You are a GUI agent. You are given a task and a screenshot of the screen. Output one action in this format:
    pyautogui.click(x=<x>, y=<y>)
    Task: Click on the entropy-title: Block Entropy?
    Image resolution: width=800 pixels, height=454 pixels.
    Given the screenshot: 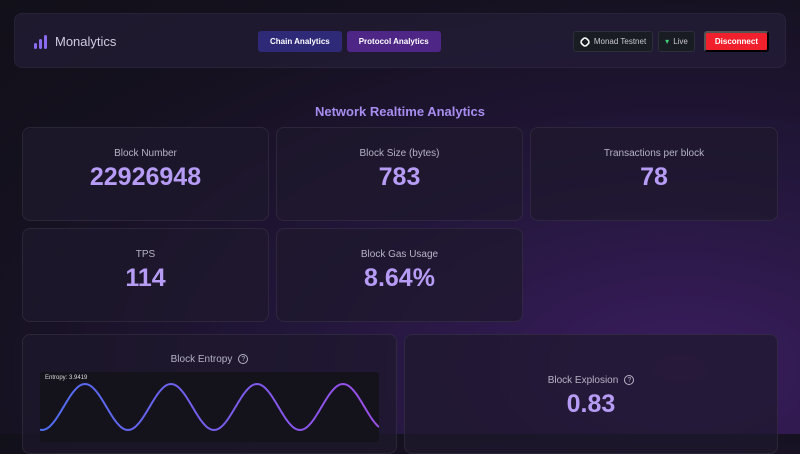 What is the action you would take?
    pyautogui.click(x=209, y=359)
    